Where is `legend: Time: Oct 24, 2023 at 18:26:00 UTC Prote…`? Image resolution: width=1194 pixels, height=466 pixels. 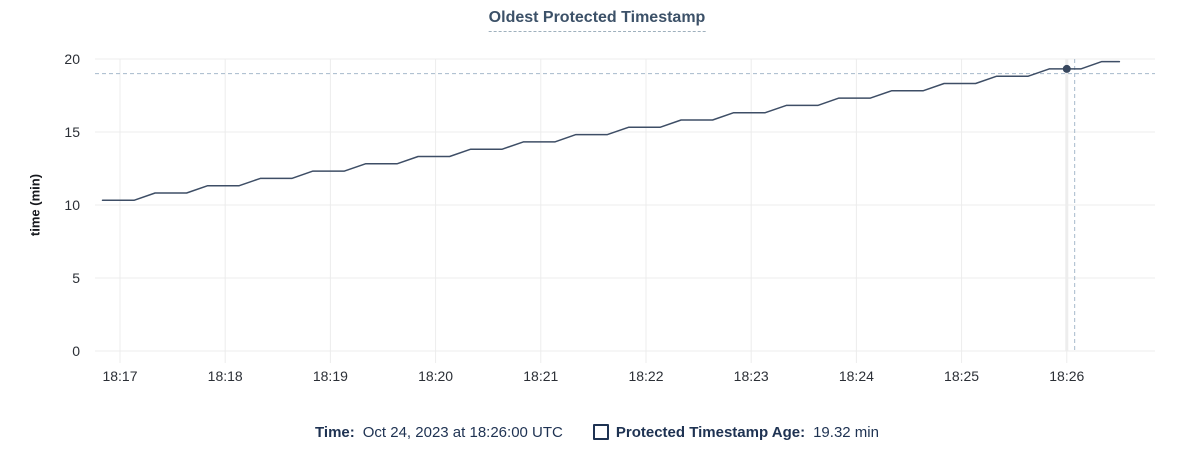
legend: Time: Oct 24, 2023 at 18:26:00 UTC Prote… is located at coordinates (597, 432).